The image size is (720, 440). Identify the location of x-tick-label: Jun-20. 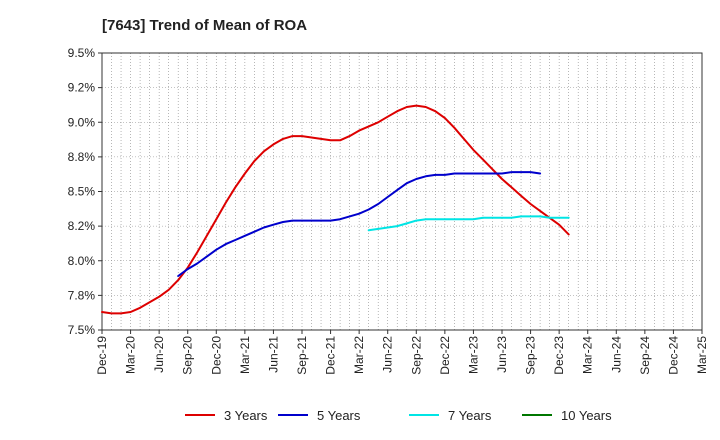
(159, 354).